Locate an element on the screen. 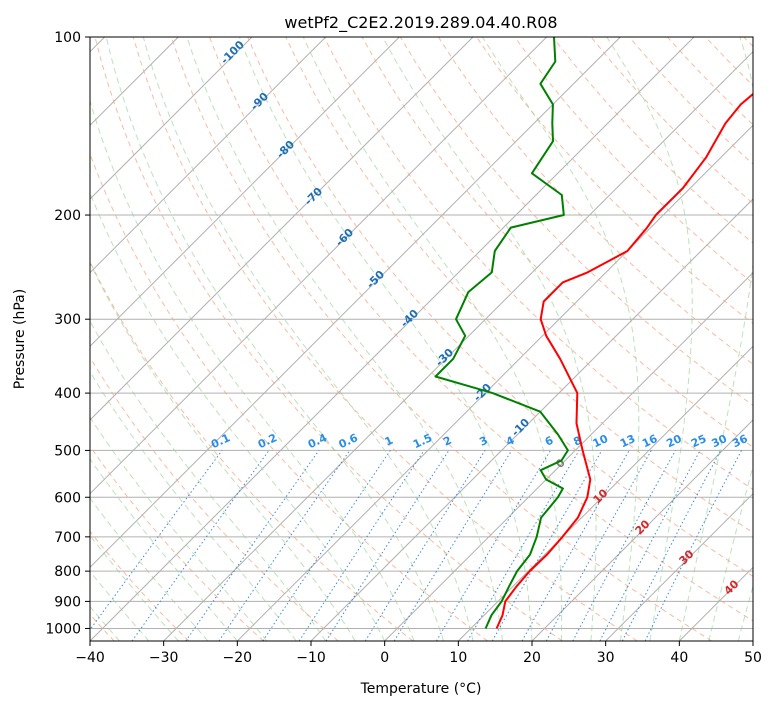 The image size is (775, 708). x-axis-label: Temperature (°C) is located at coordinates (421, 689).